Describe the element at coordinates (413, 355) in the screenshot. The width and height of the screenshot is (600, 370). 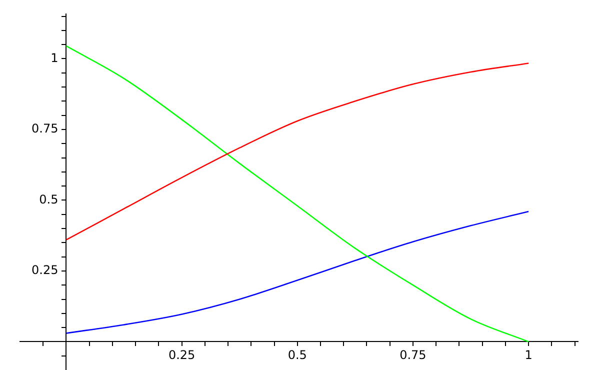
I see `x-tick-label: 0.75` at that location.